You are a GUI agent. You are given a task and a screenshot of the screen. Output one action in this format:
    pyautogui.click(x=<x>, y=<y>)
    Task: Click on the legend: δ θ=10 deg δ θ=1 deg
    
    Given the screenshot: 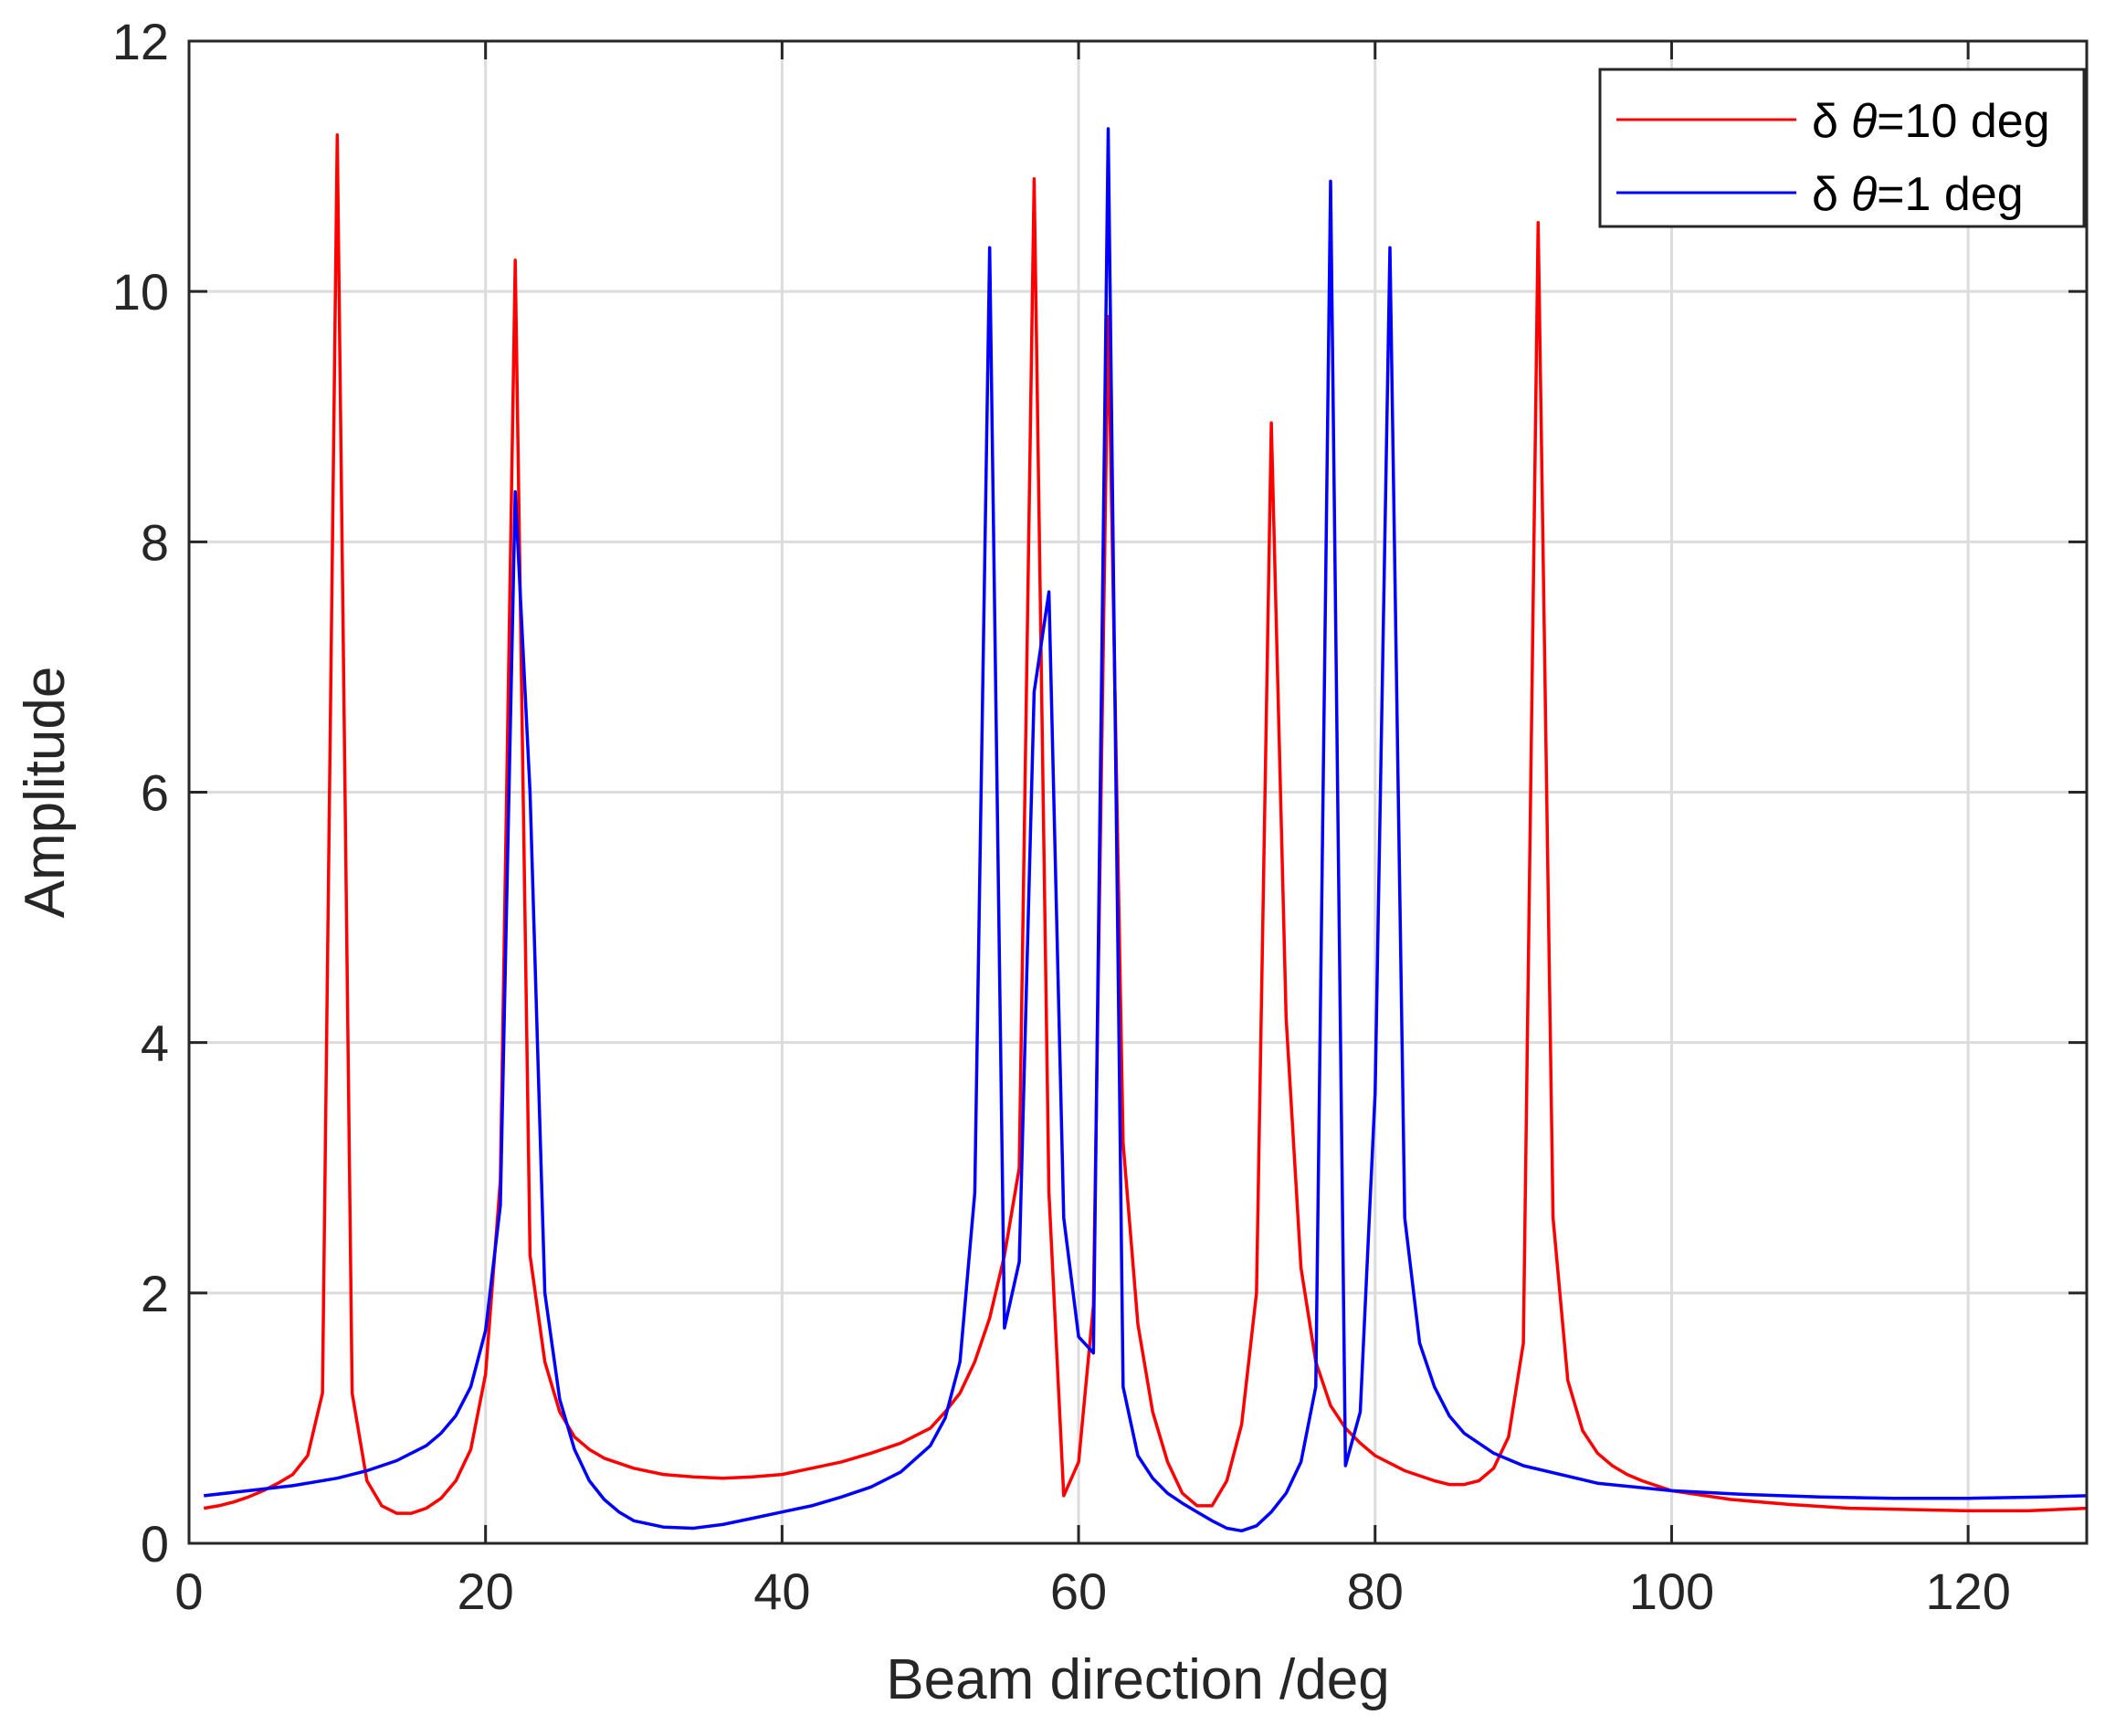 What is the action you would take?
    pyautogui.click(x=1842, y=148)
    